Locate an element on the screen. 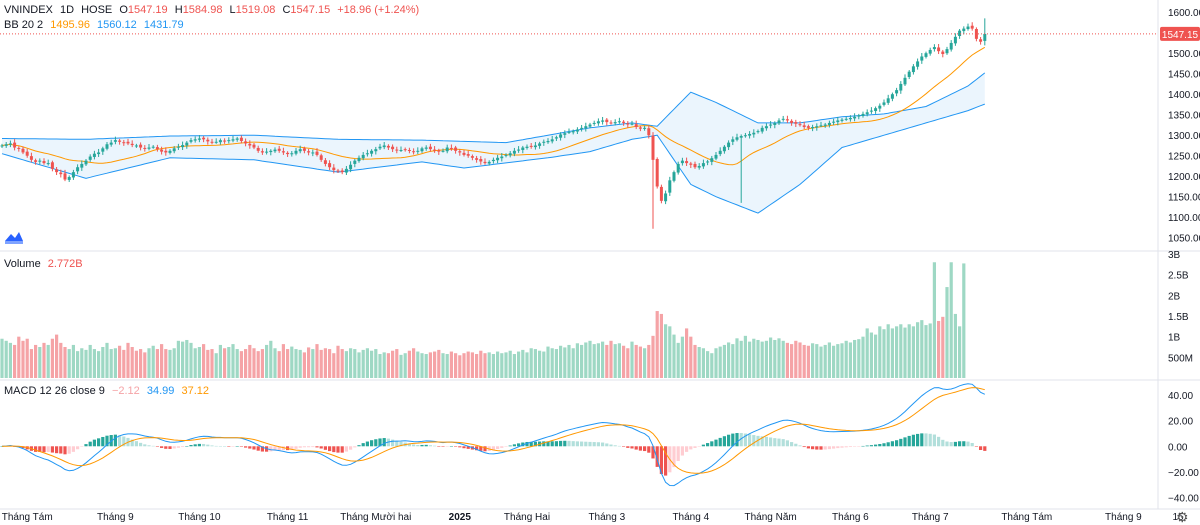 The width and height of the screenshot is (1200, 525). low-value: 1519.08 is located at coordinates (255, 10).